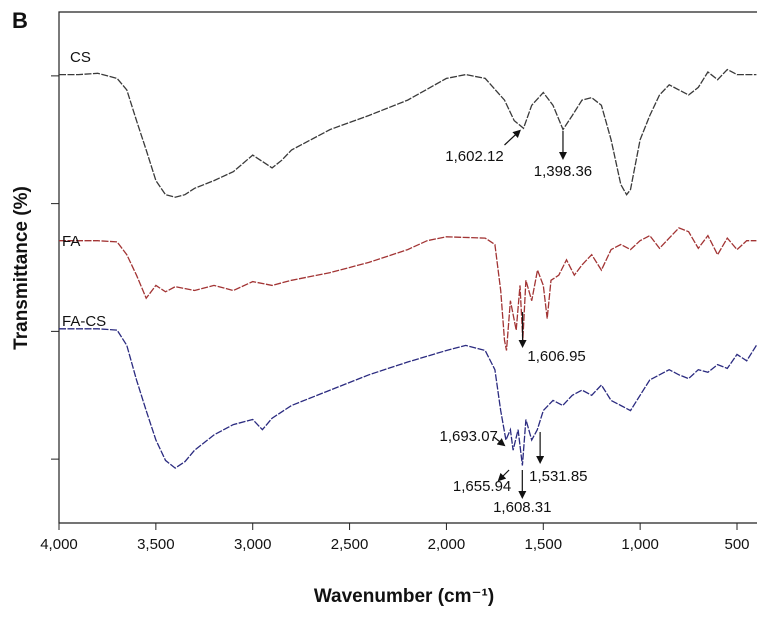 This screenshot has width=757, height=620. What do you see at coordinates (522, 507) in the screenshot?
I see `annotation-label: 1,608.31` at bounding box center [522, 507].